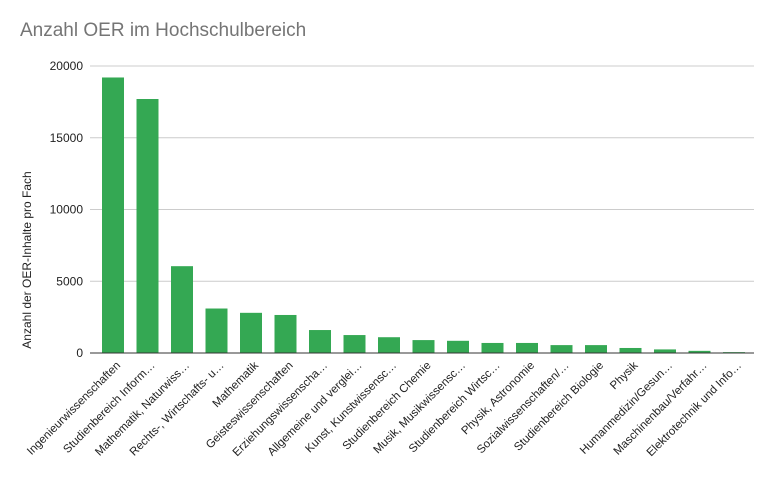 This screenshot has width=776, height=483. Describe the element at coordinates (67, 66) in the screenshot. I see `y-tick-label: 20000` at that location.